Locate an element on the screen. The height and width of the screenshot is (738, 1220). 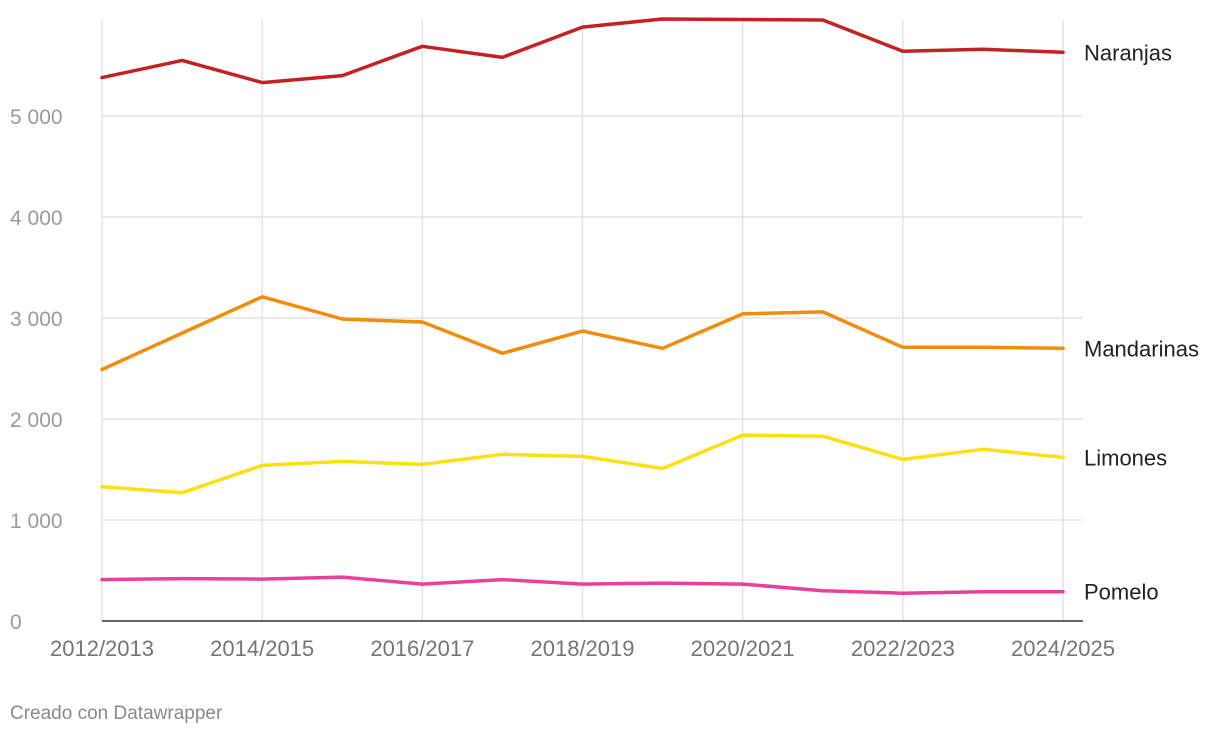
credit-text: Creado con Datawrapper is located at coordinates (116, 713).